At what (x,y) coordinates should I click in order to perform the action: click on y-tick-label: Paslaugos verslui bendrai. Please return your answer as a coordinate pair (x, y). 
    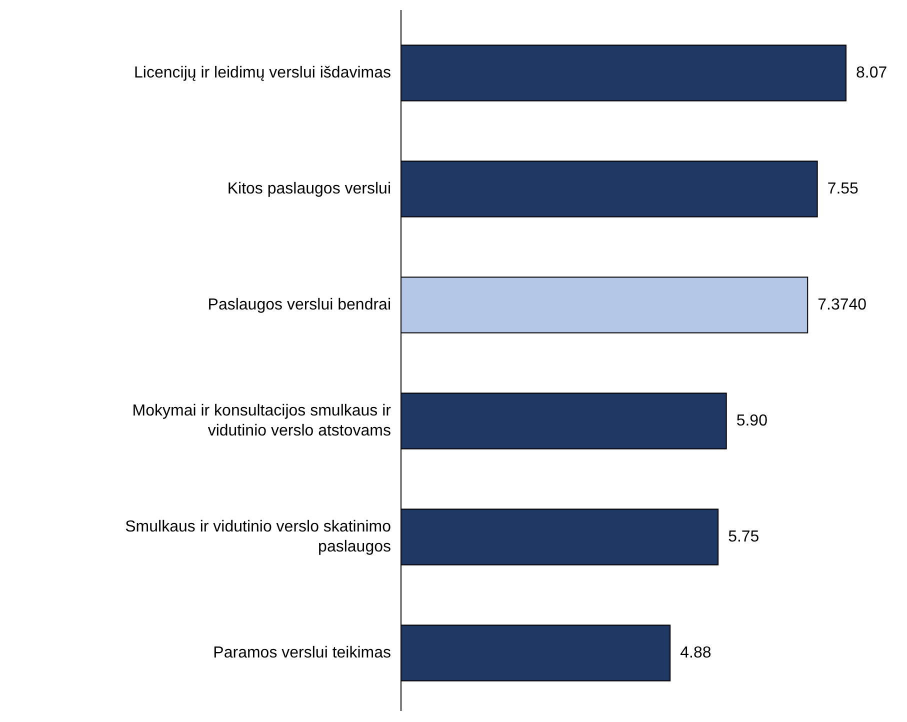
    Looking at the image, I should click on (299, 305).